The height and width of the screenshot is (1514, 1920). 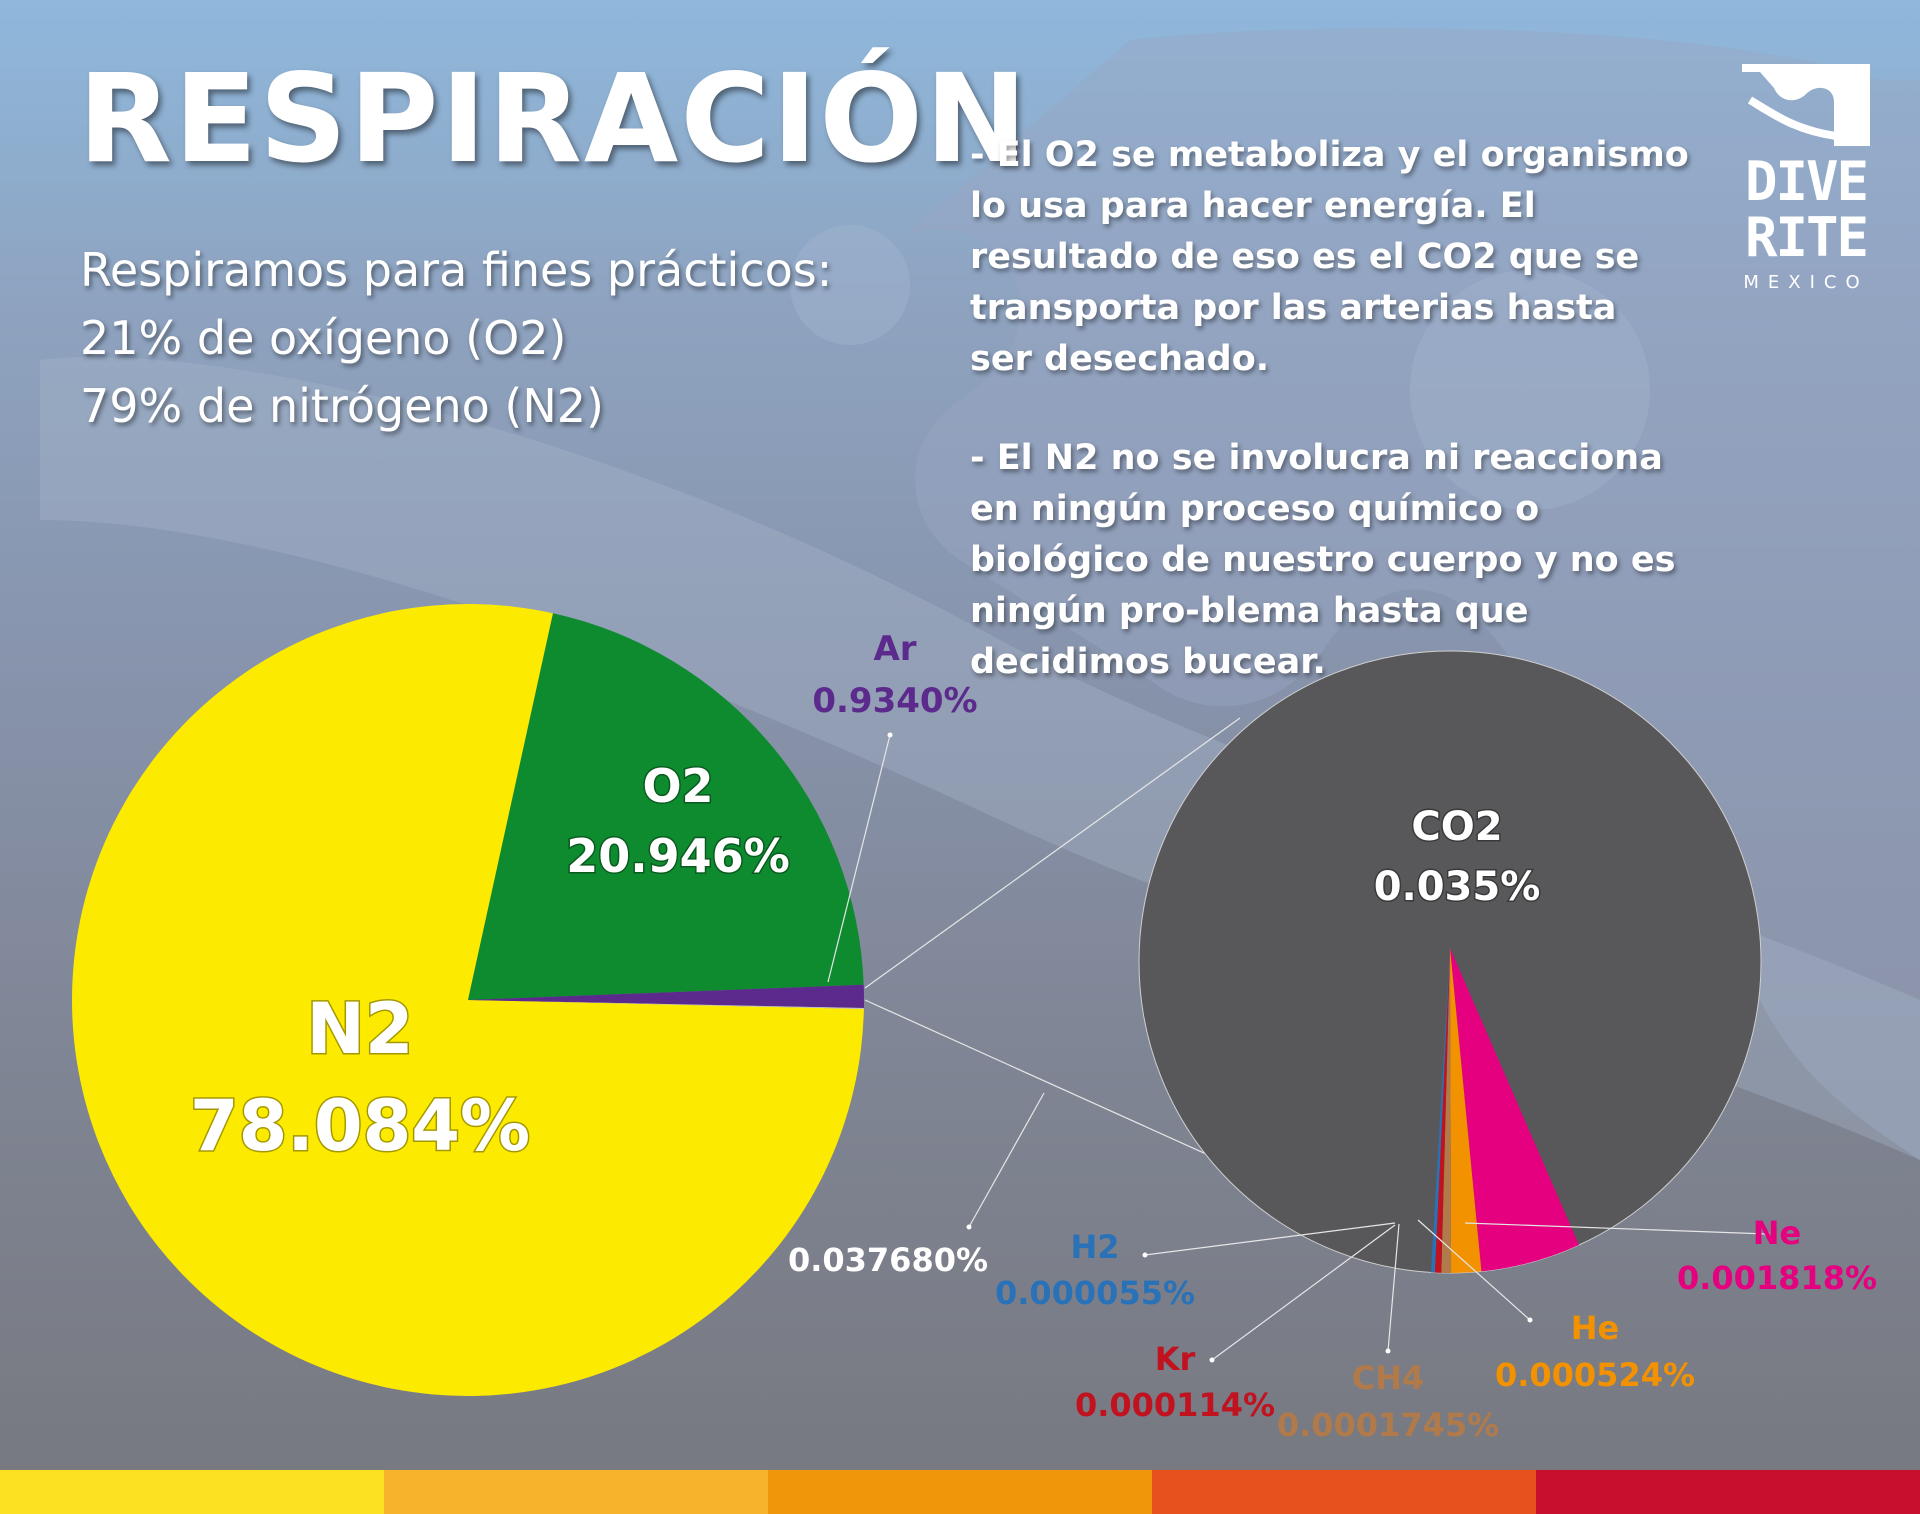 What do you see at coordinates (342, 406) in the screenshot?
I see `intro-line-3: 79% de nitrógeno (N2)` at bounding box center [342, 406].